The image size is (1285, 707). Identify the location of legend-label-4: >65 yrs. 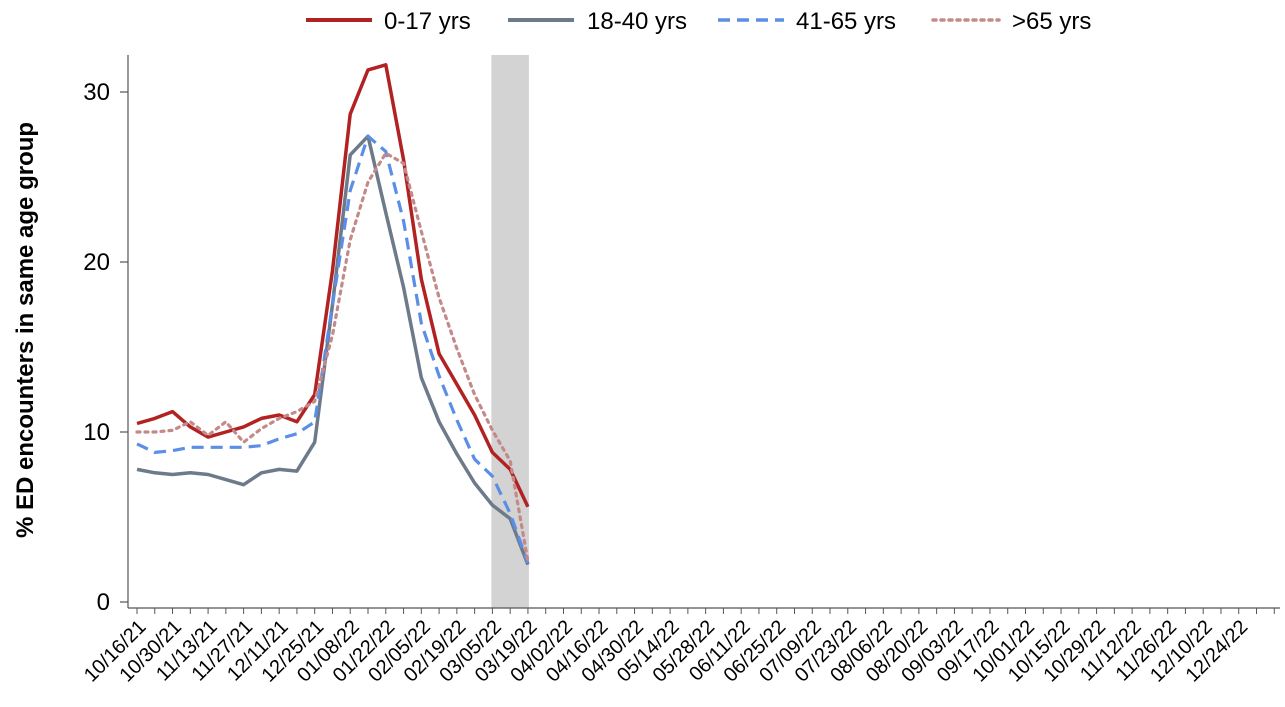
(1051, 21).